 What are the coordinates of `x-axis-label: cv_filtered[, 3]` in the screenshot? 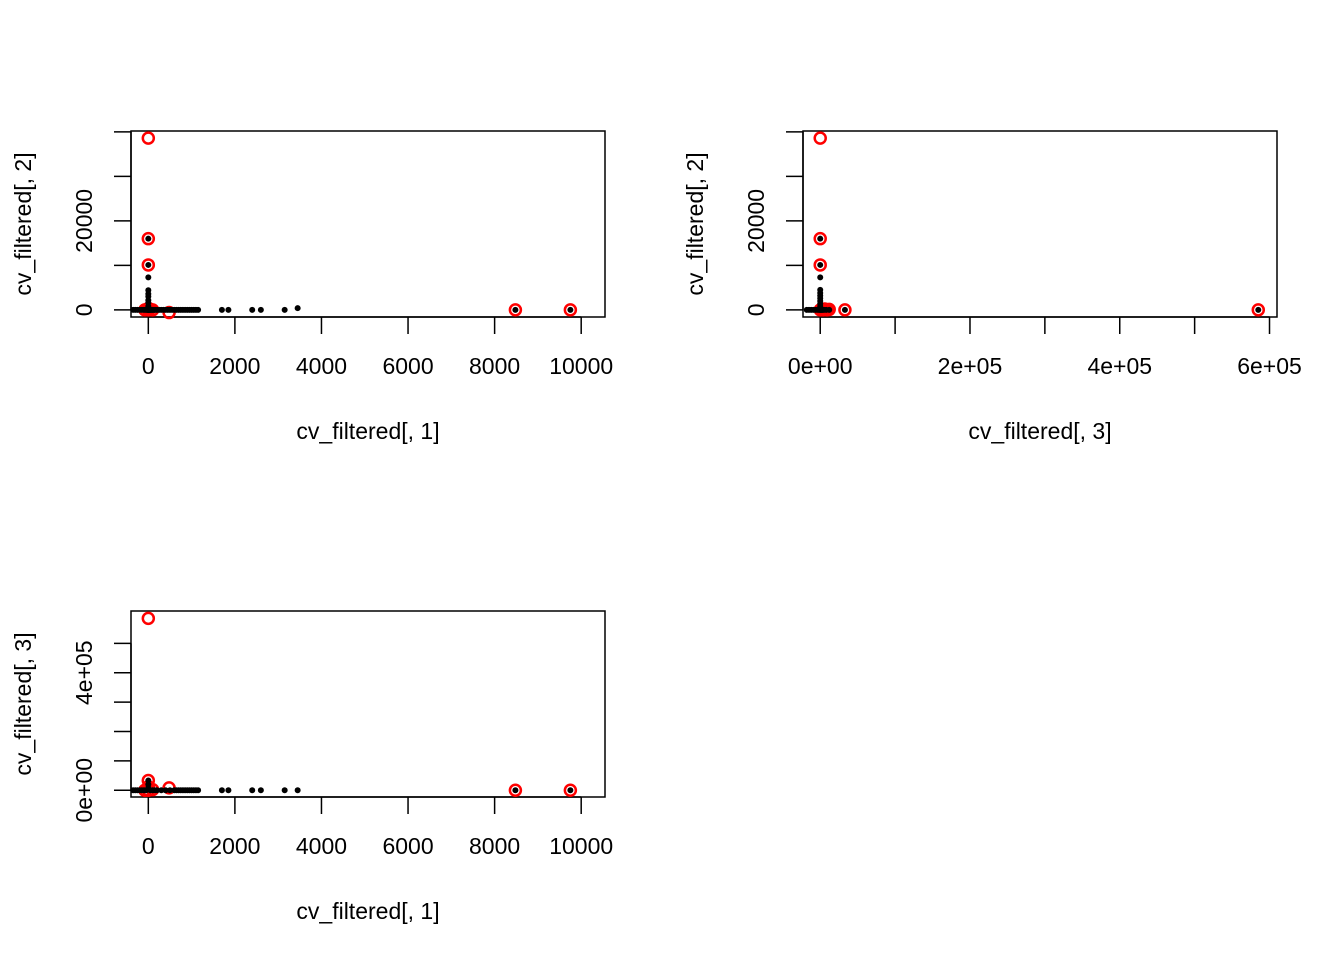 It's located at (1039, 431).